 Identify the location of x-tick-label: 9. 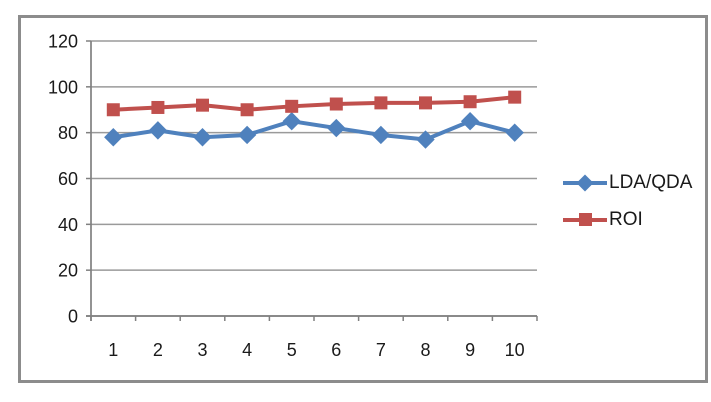
(470, 350).